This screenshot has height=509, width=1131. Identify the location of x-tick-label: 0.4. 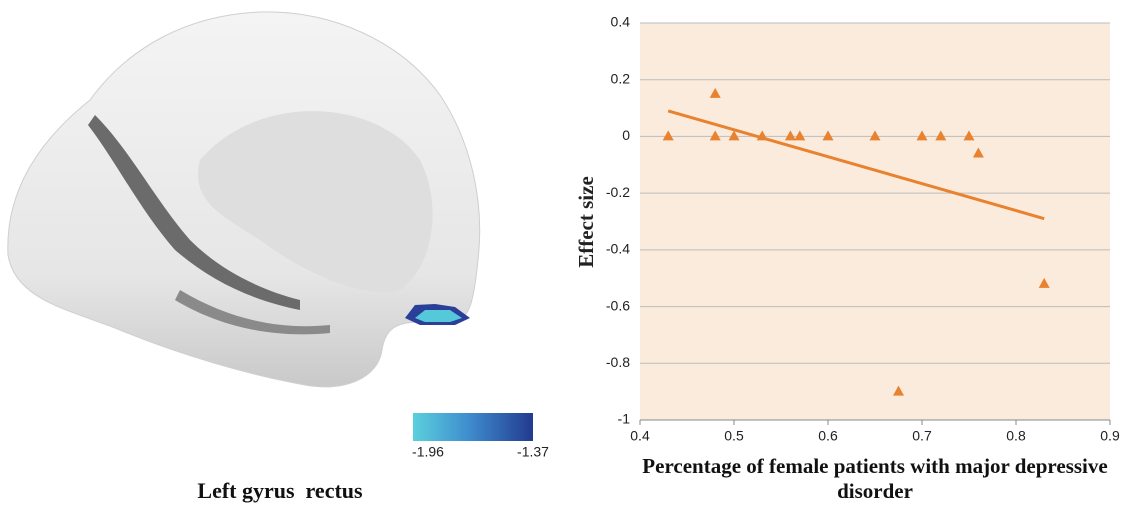
(640, 436).